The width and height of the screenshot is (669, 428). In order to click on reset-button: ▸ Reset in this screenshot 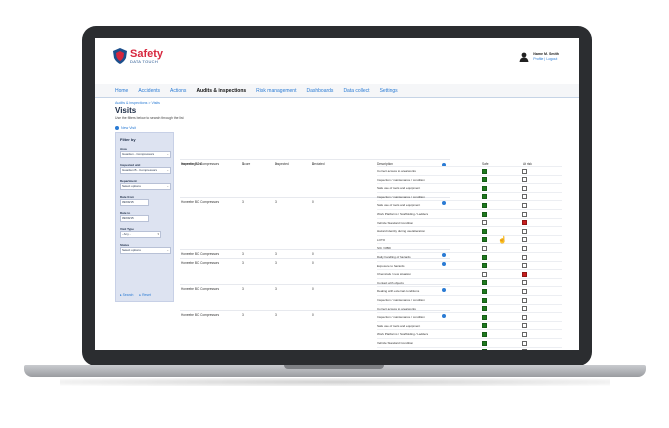, I will do `click(145, 295)`.